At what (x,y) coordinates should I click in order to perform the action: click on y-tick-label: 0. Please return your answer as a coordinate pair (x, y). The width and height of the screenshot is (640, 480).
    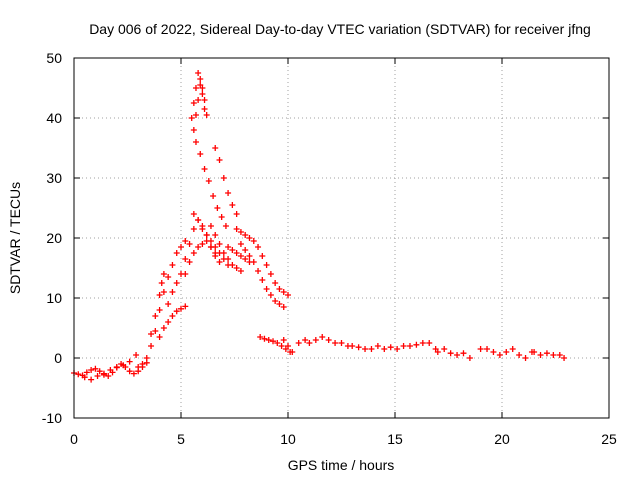
    Looking at the image, I should click on (58, 358).